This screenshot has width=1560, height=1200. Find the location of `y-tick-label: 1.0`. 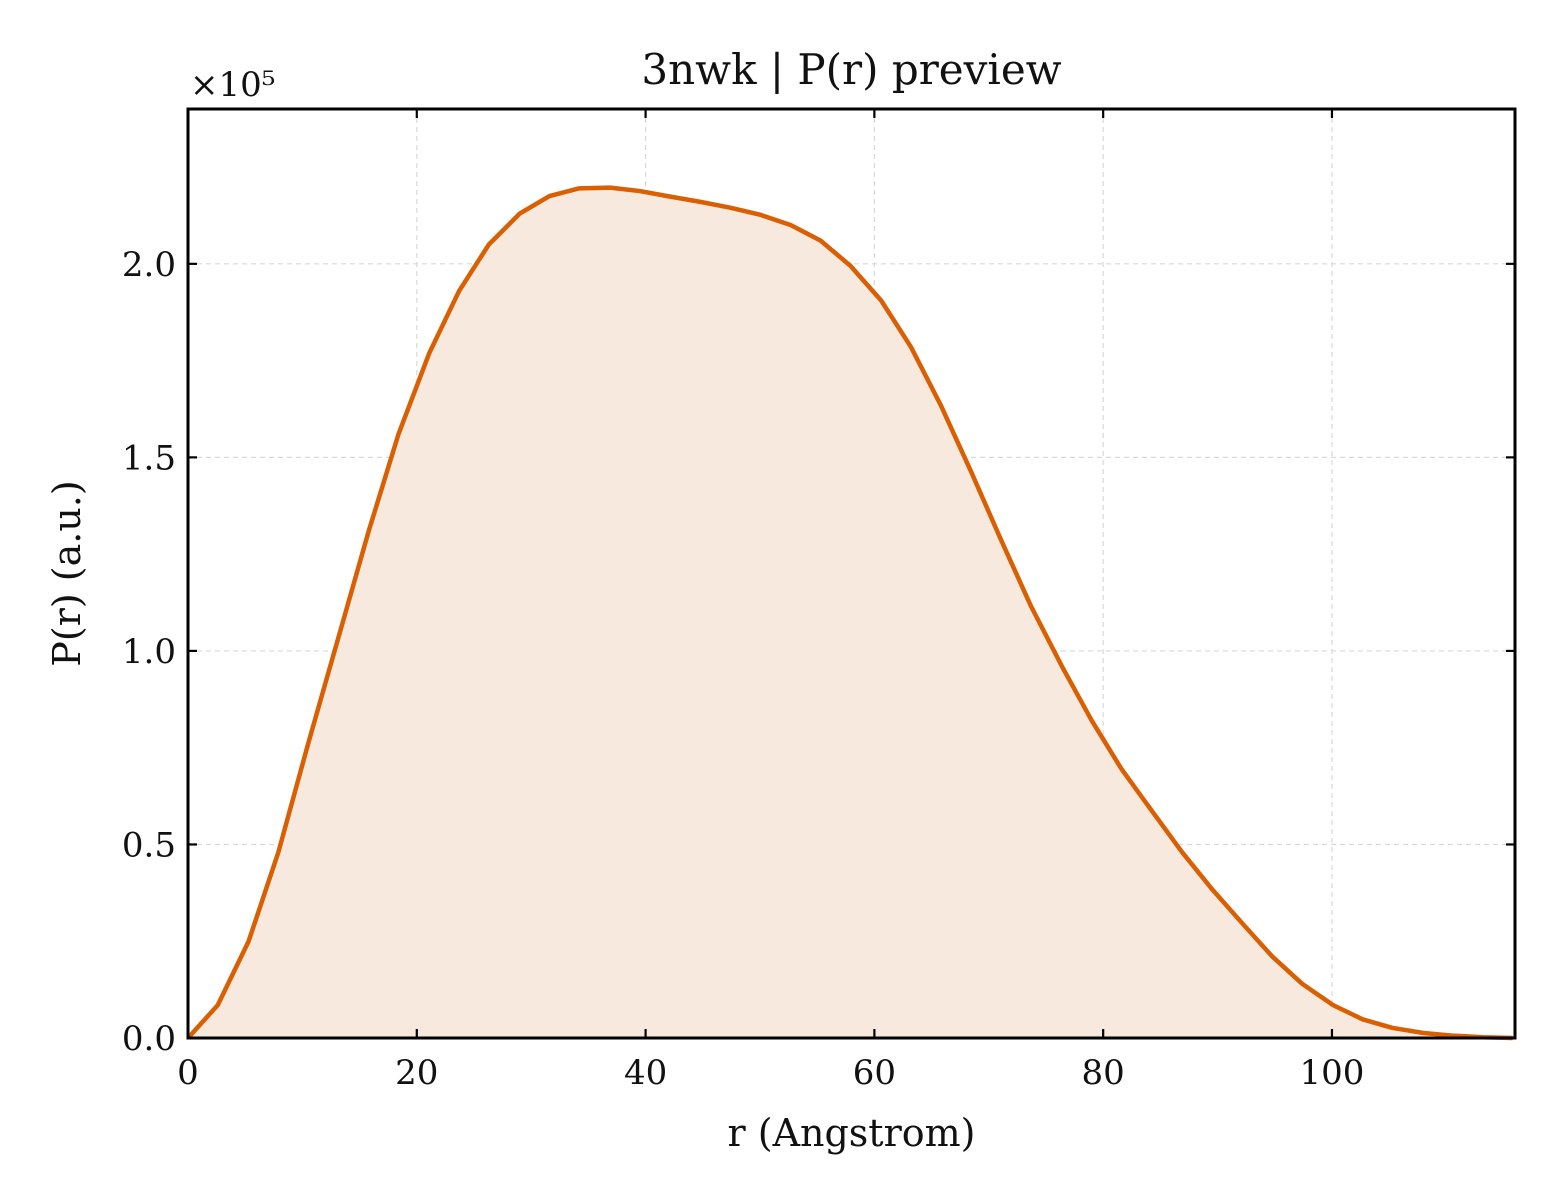

y-tick-label: 1.0 is located at coordinates (149, 652).